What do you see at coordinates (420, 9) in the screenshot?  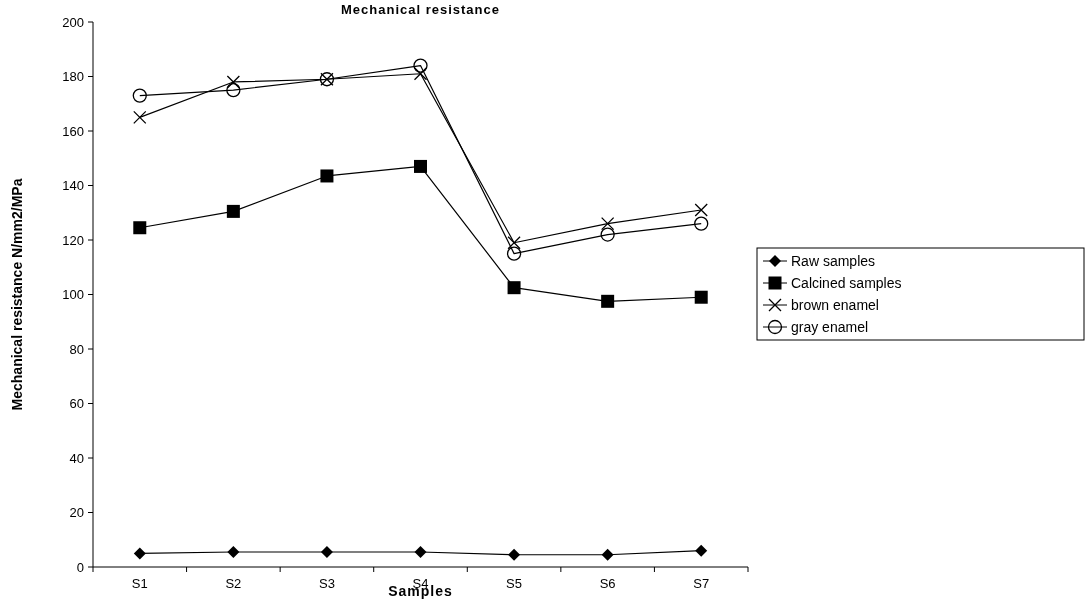 I see `chart-title: Mechanical resistance` at bounding box center [420, 9].